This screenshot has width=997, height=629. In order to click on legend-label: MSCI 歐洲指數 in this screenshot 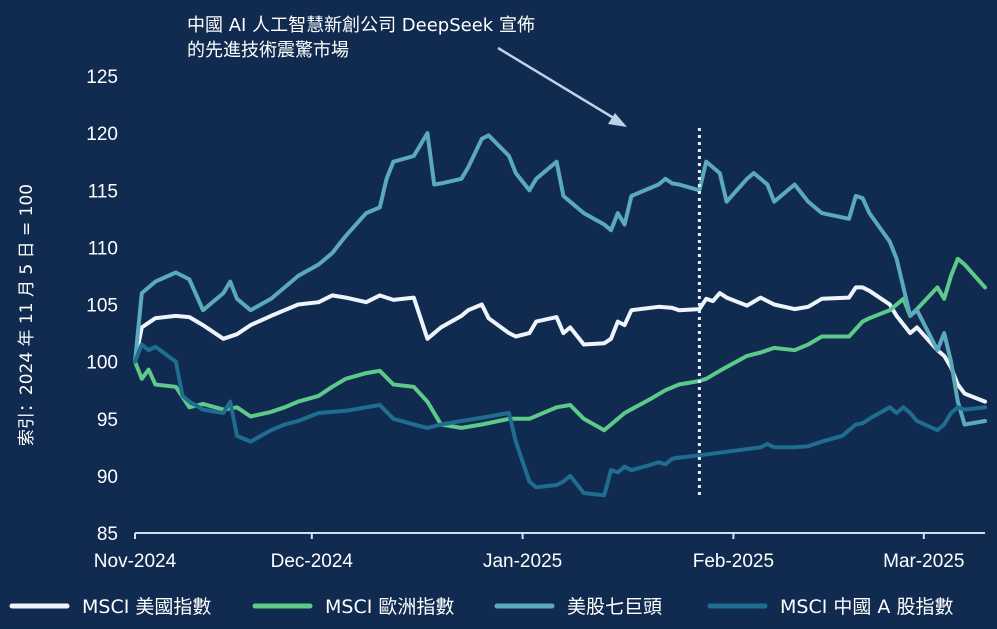, I will do `click(389, 607)`.